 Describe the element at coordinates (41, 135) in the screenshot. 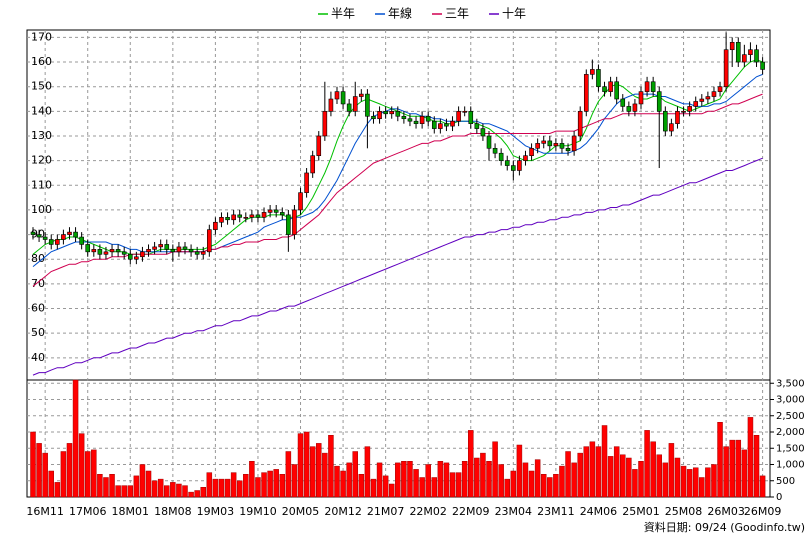

I see `y-tick-label: 130` at that location.